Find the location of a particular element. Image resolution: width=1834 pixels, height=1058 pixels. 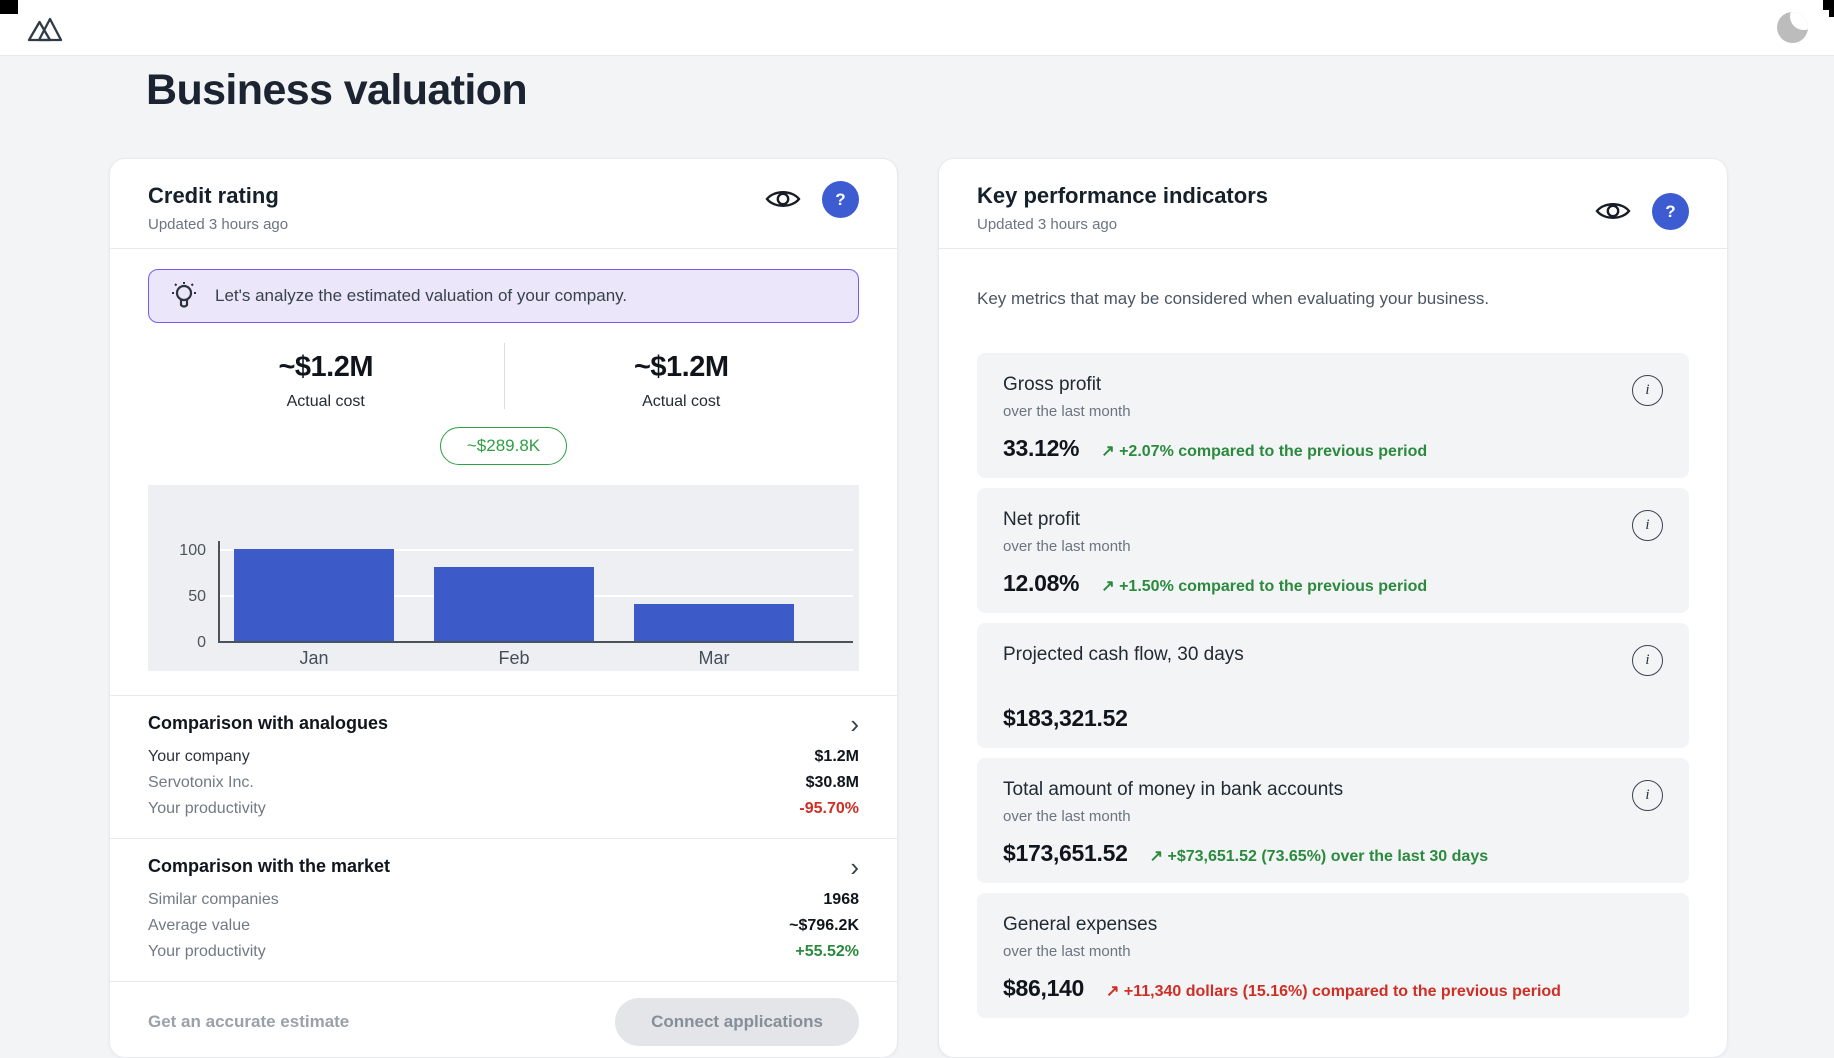

kpi-tile-value: $183,321.52 is located at coordinates (1065, 718).